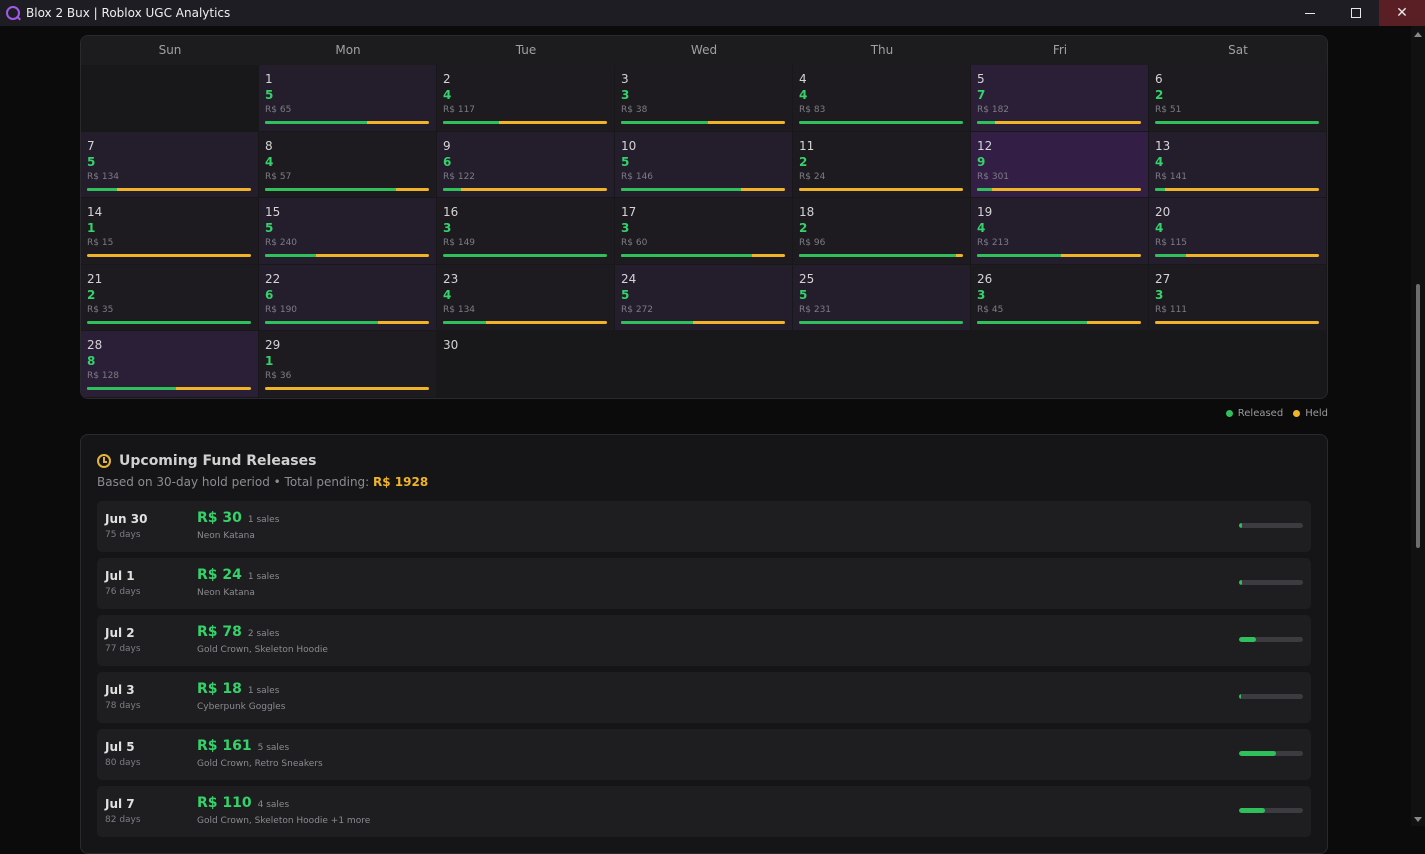 The height and width of the screenshot is (854, 1425). Describe the element at coordinates (1418, 416) in the screenshot. I see `scroll-thumb` at that location.